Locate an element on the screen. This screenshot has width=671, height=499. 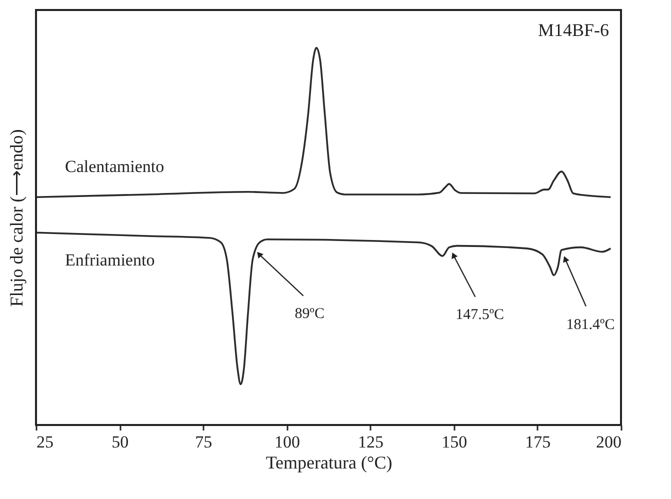
y-axis-title: Flujo de calor (⟶endo) is located at coordinates (16, 218).